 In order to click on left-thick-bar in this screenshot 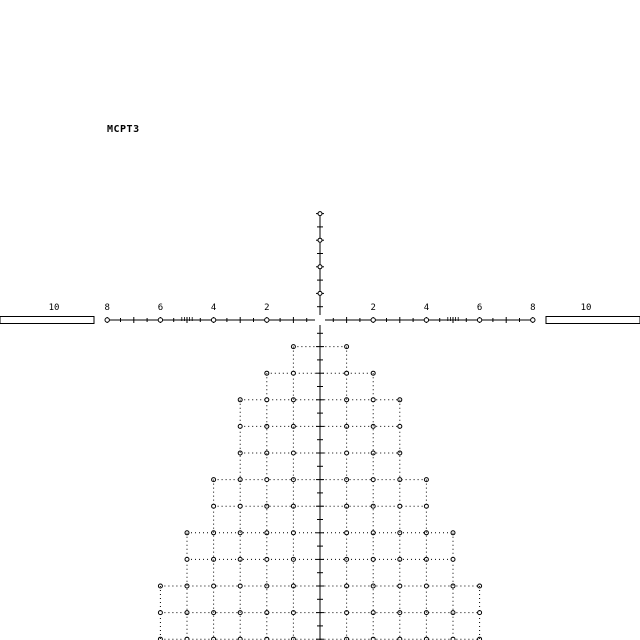, I will do `click(47, 320)`.